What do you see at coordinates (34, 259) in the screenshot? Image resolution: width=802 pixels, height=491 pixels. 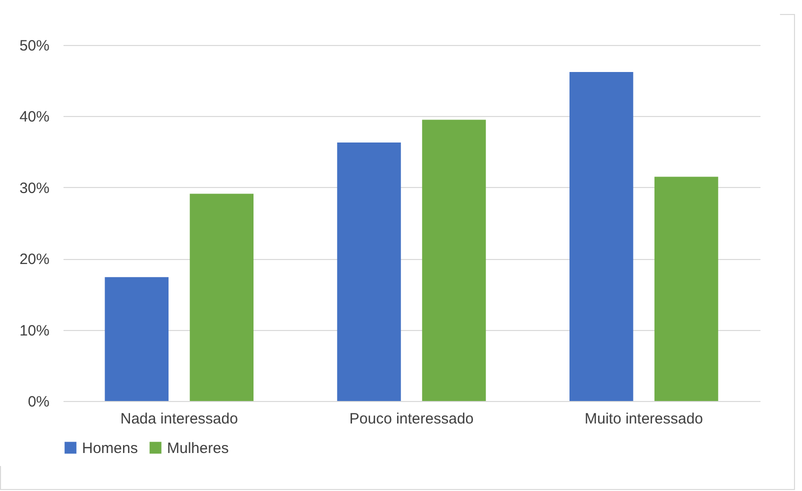 I see `y-tick-label: 20%` at bounding box center [34, 259].